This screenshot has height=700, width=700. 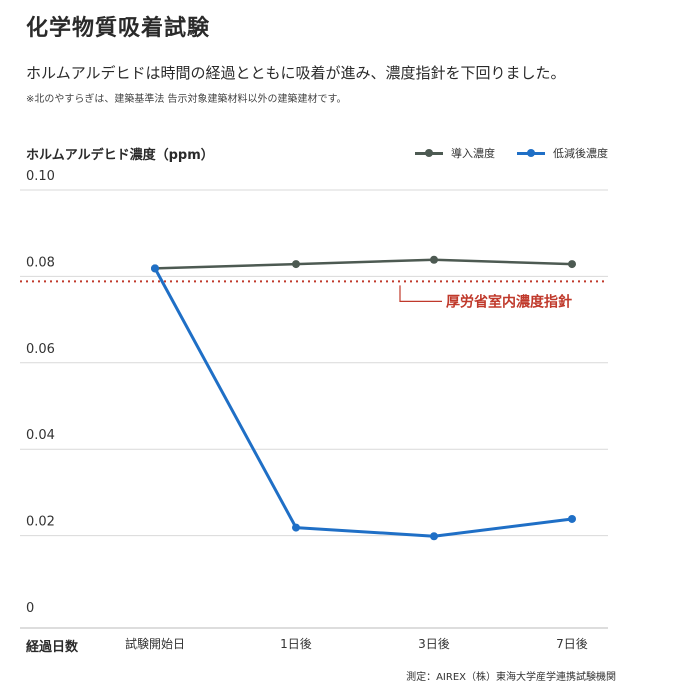 I want to click on y-tick-label: 0.04, so click(x=40, y=435).